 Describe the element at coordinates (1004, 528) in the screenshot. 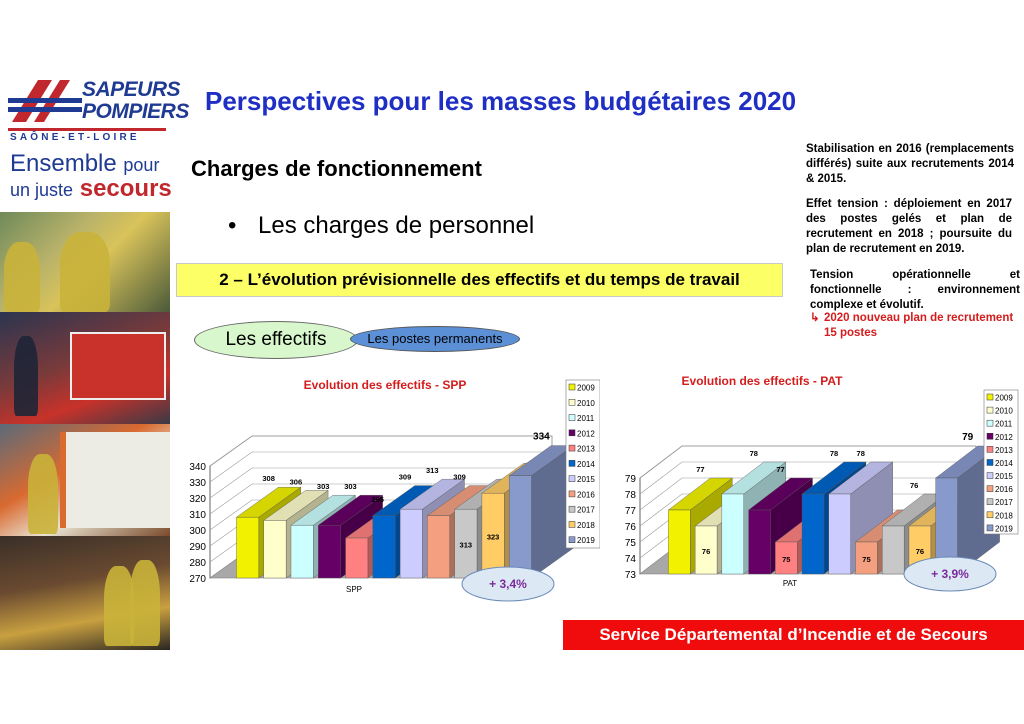

I see `chart-legend-label: 2019` at that location.